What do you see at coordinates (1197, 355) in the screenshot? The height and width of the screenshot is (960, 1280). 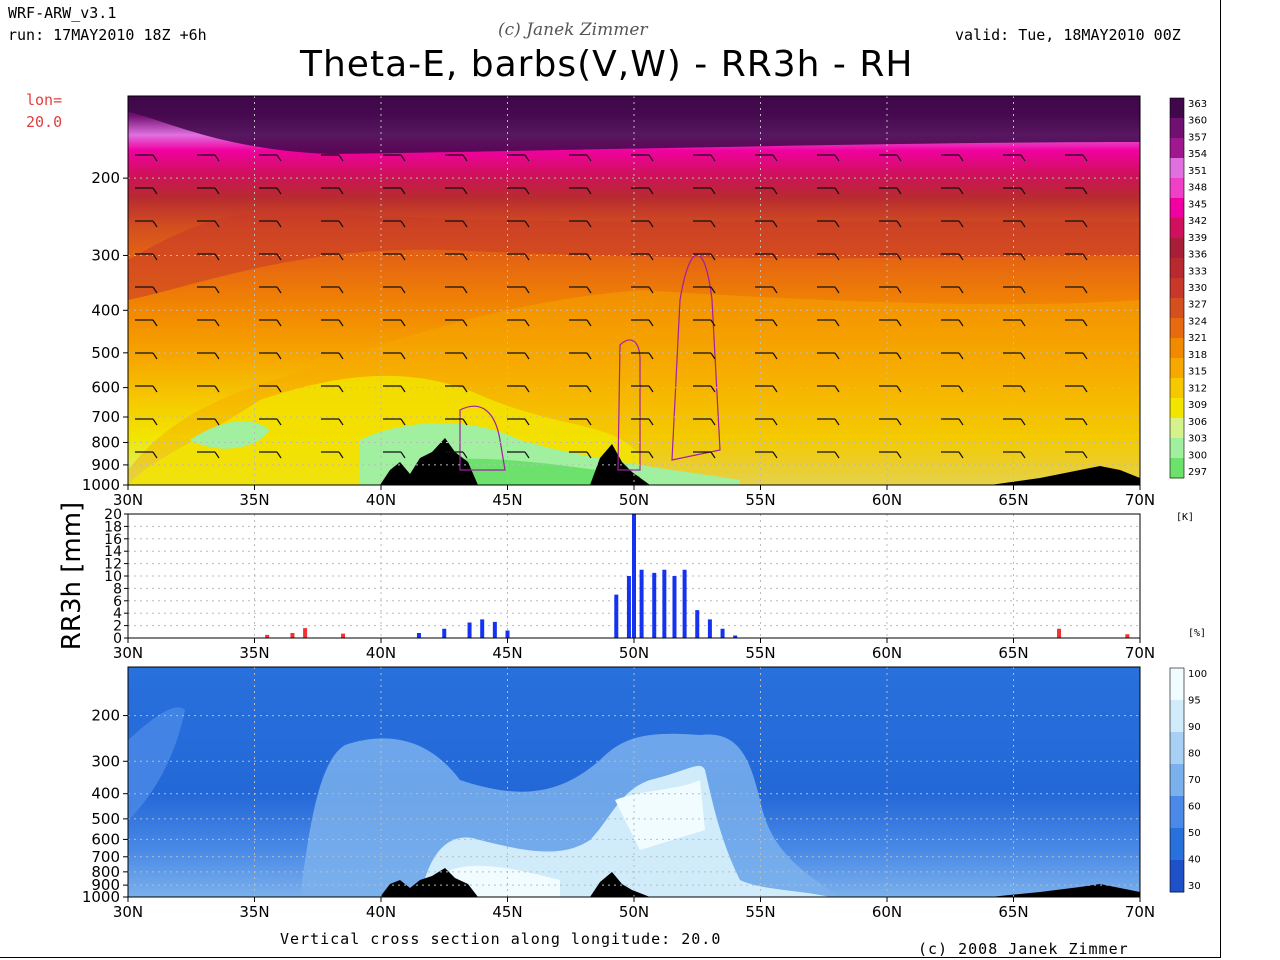 I see `theta-e-colorbar-label: 318` at bounding box center [1197, 355].